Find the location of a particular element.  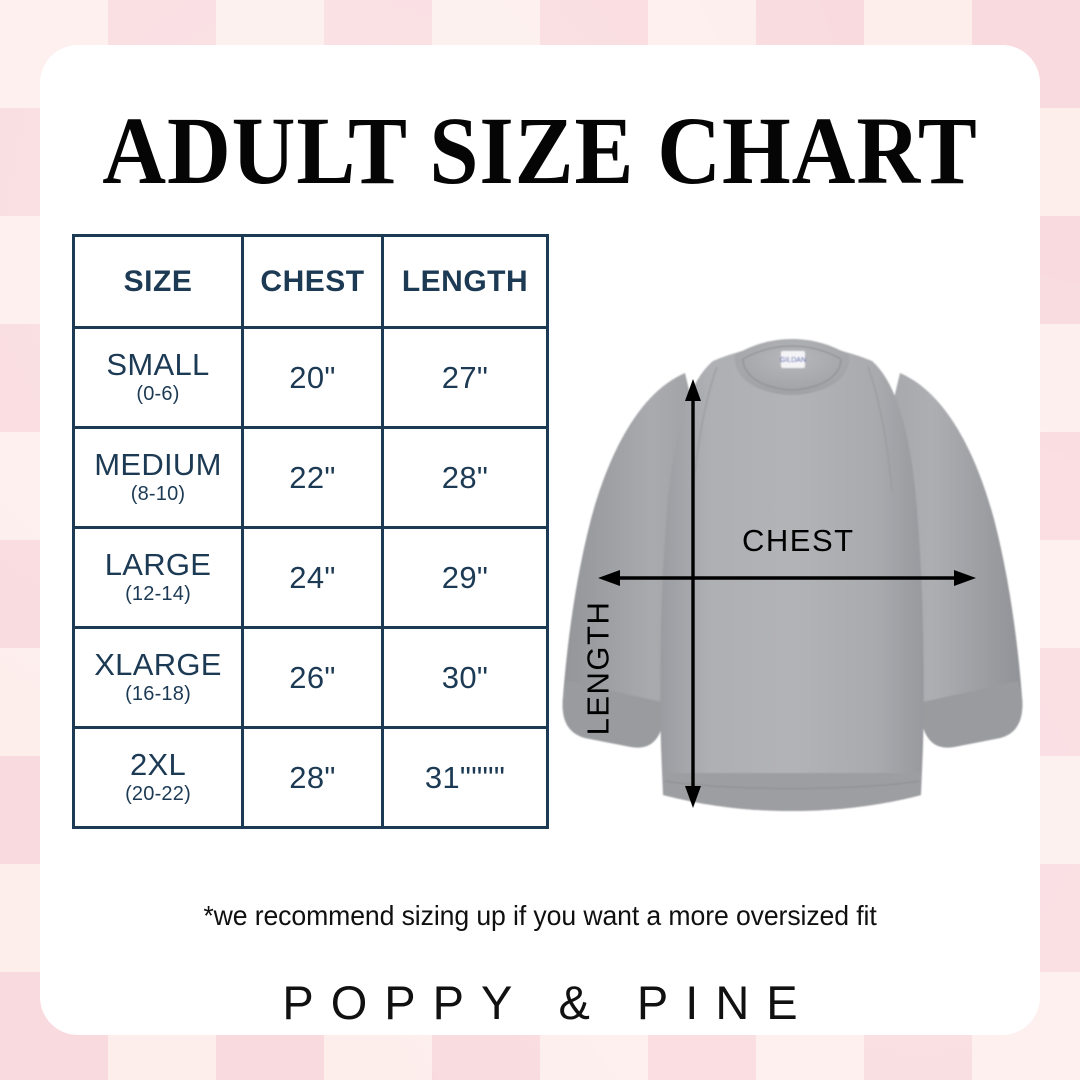

waistband-seam is located at coordinates (792, 785).